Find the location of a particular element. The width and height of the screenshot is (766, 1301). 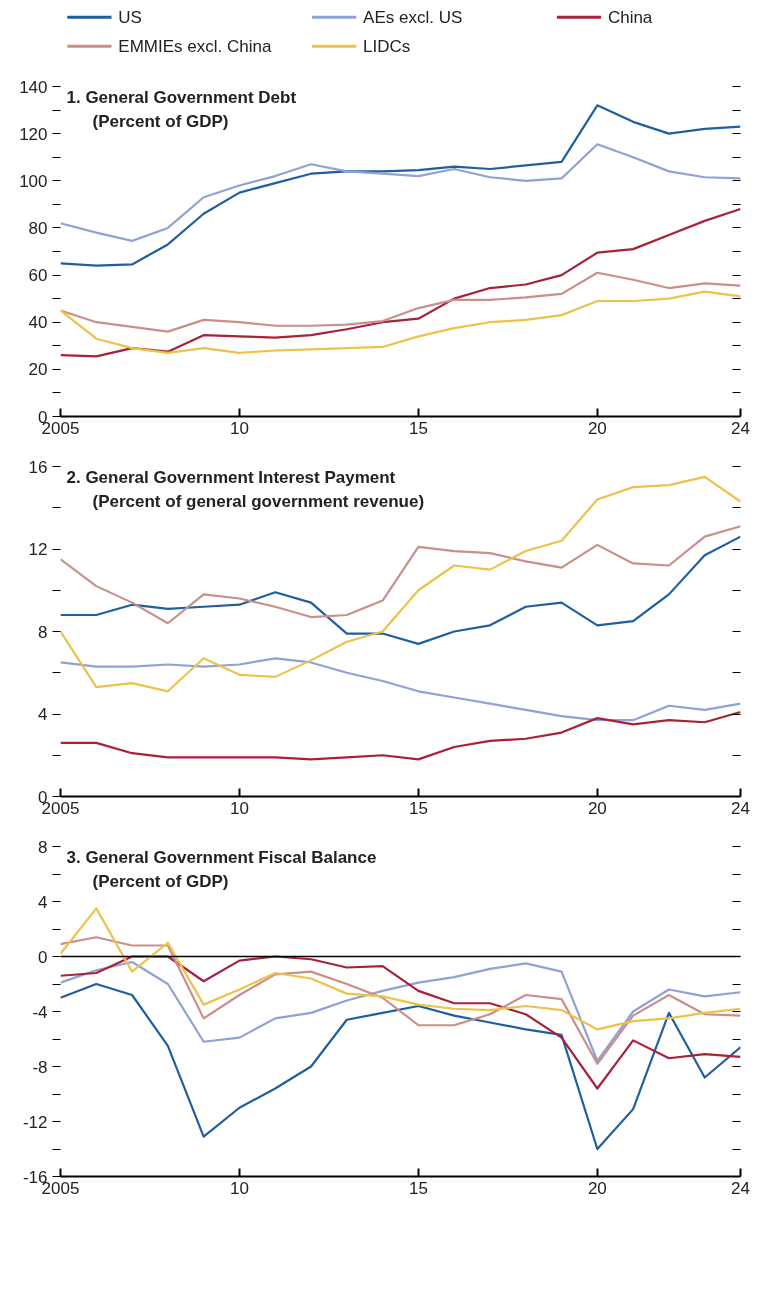

y-tick-label: 16 is located at coordinates (38, 467).